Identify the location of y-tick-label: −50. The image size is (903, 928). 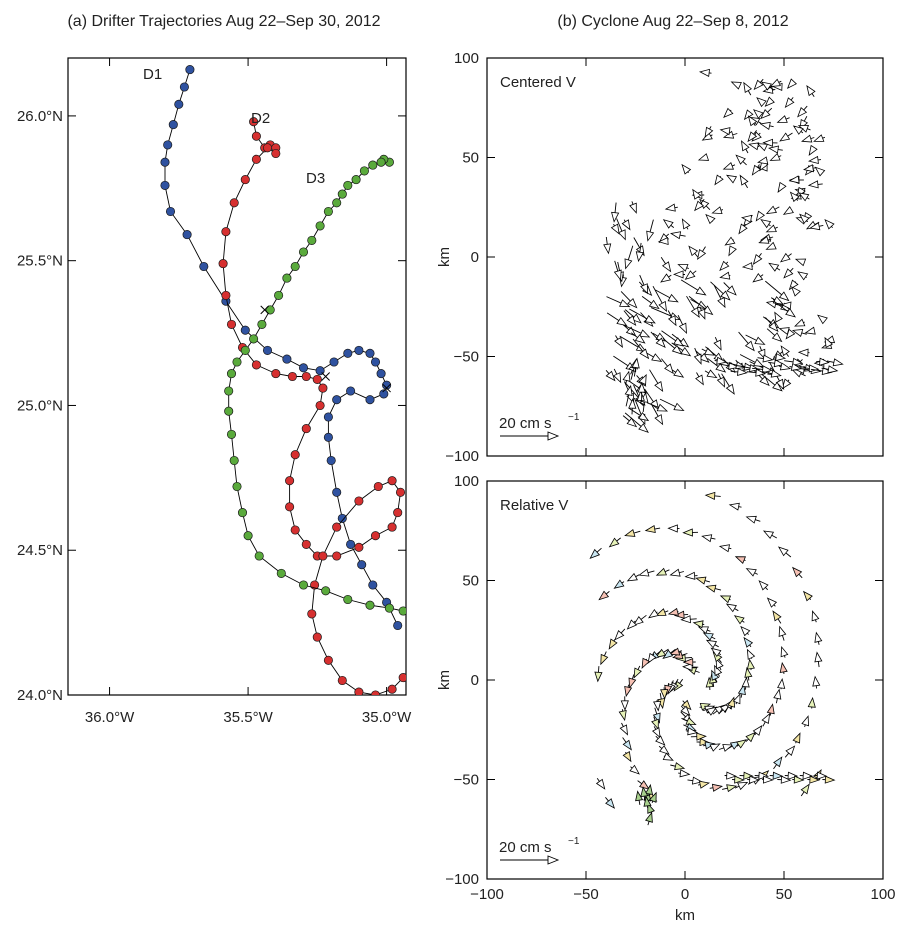
(466, 780).